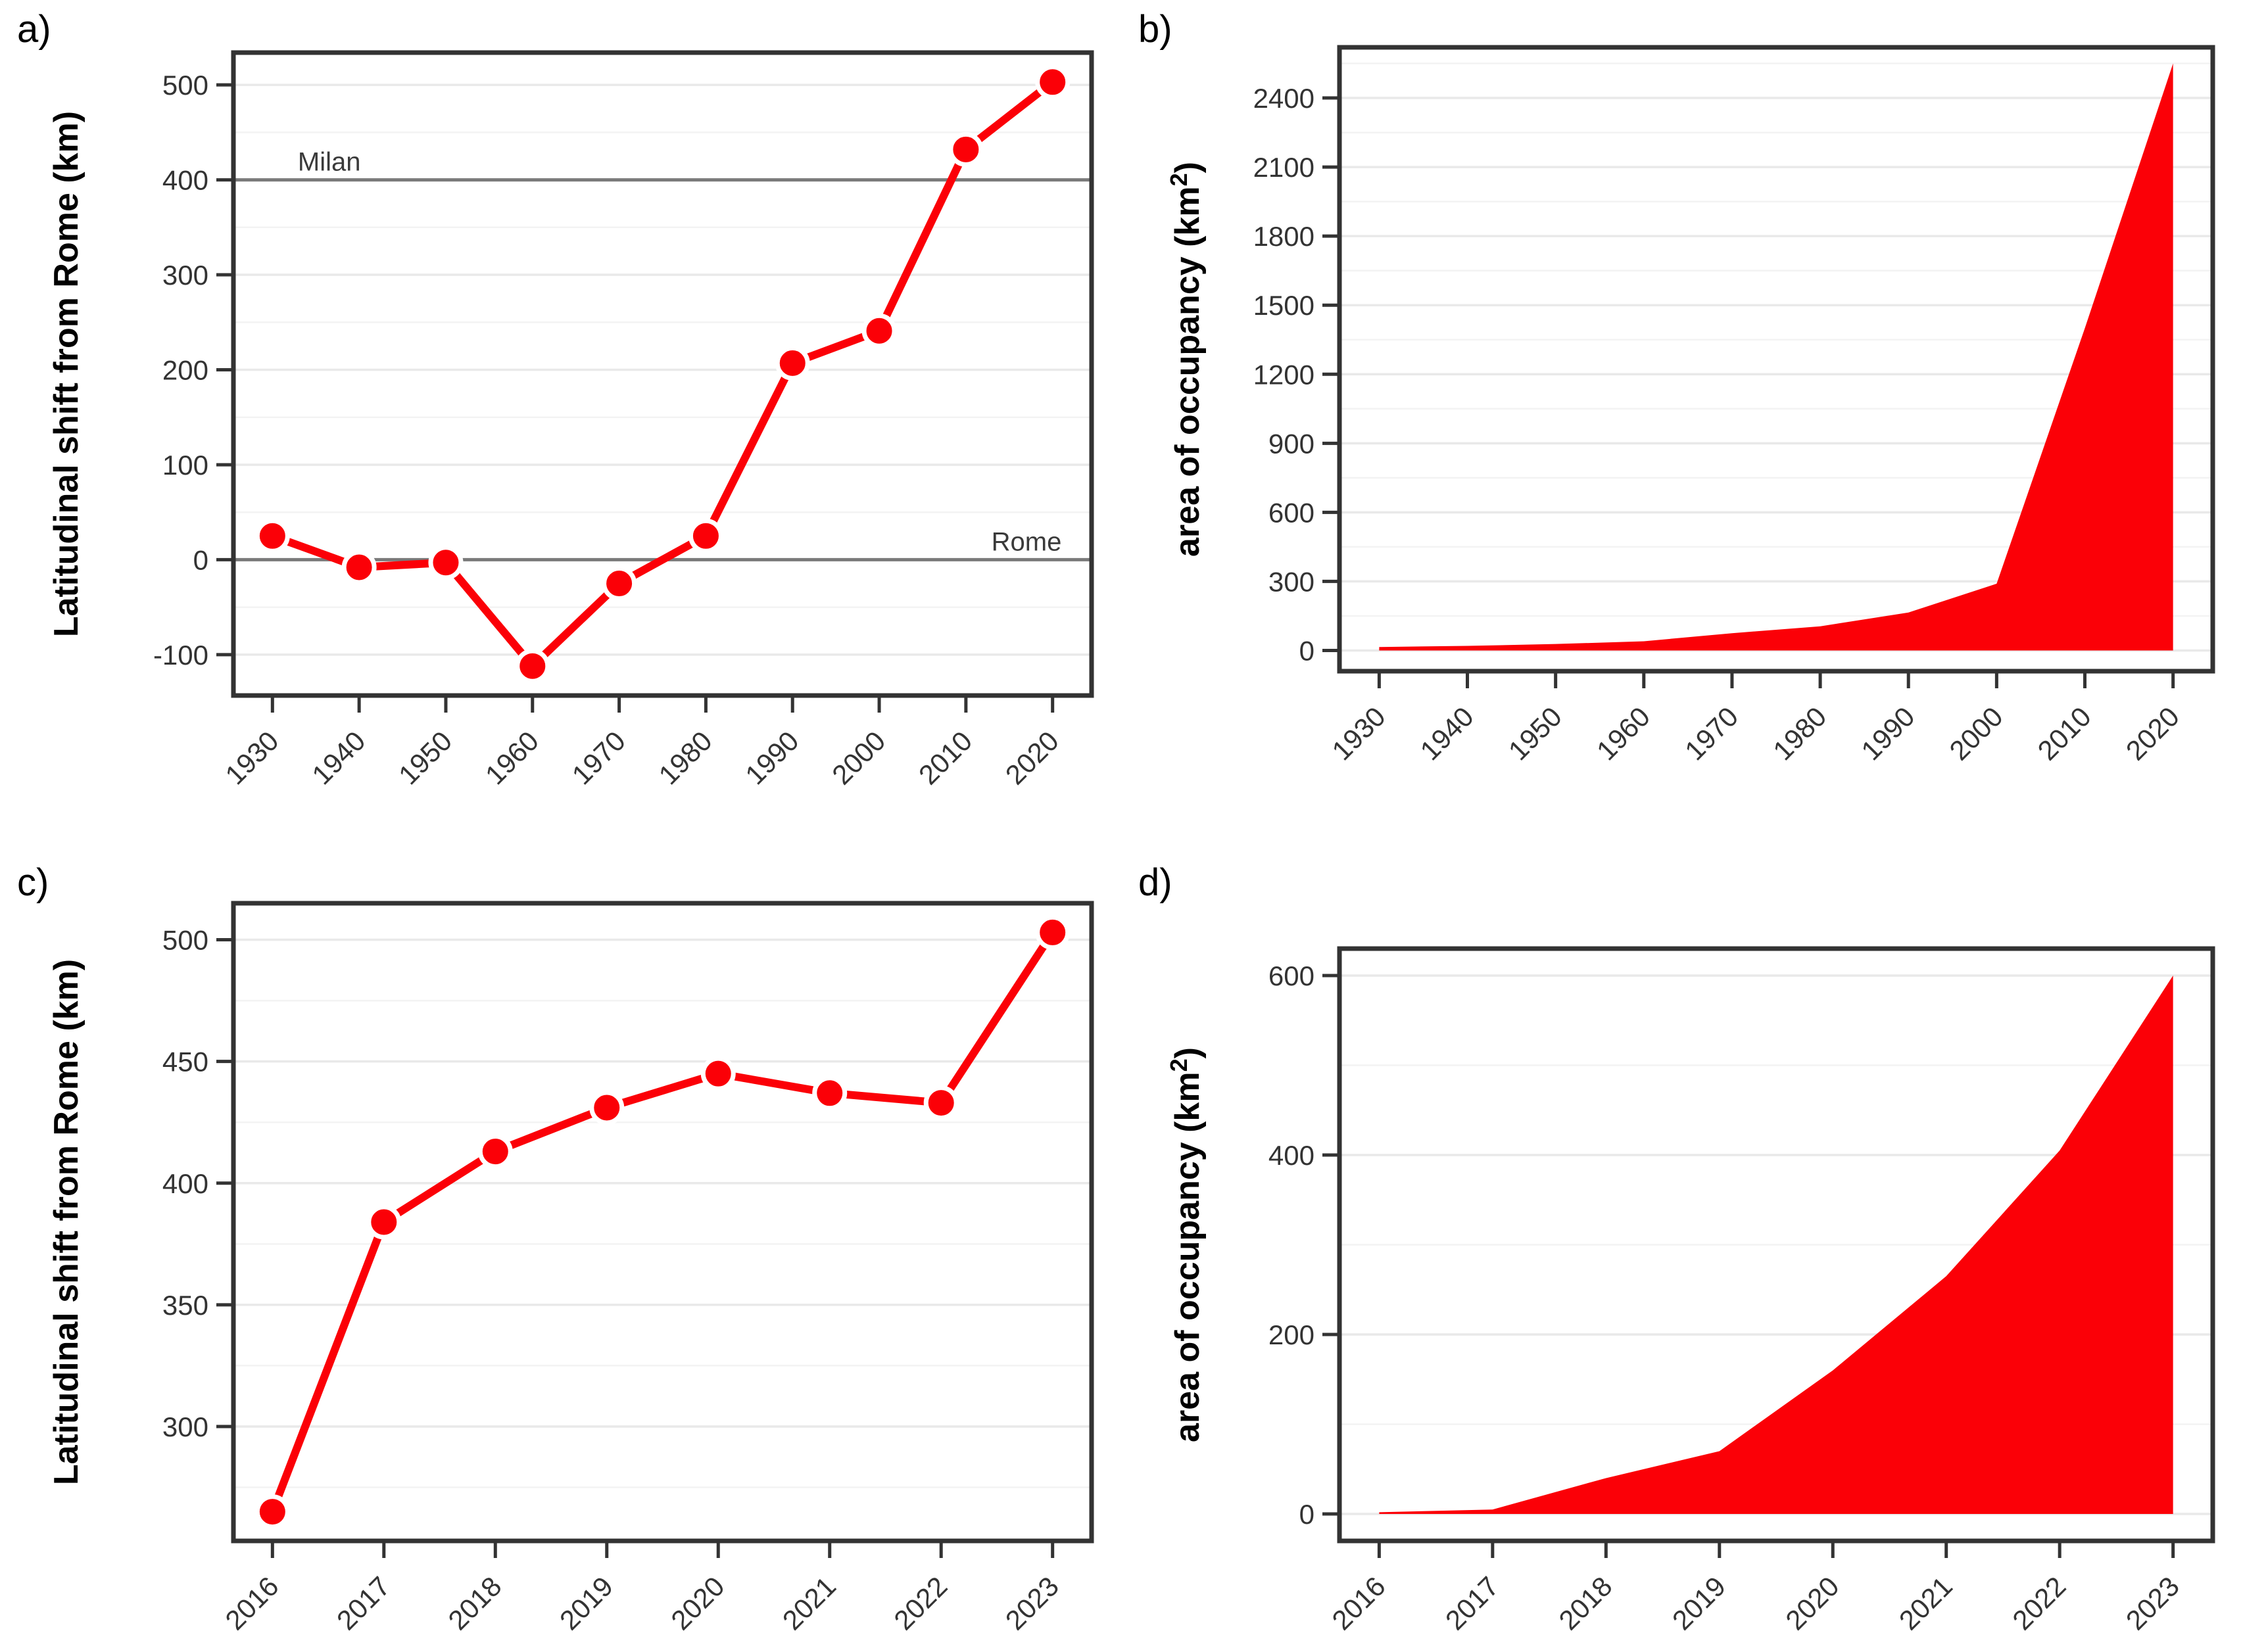  I want to click on y-tick-label: 1800, so click(1283, 236).